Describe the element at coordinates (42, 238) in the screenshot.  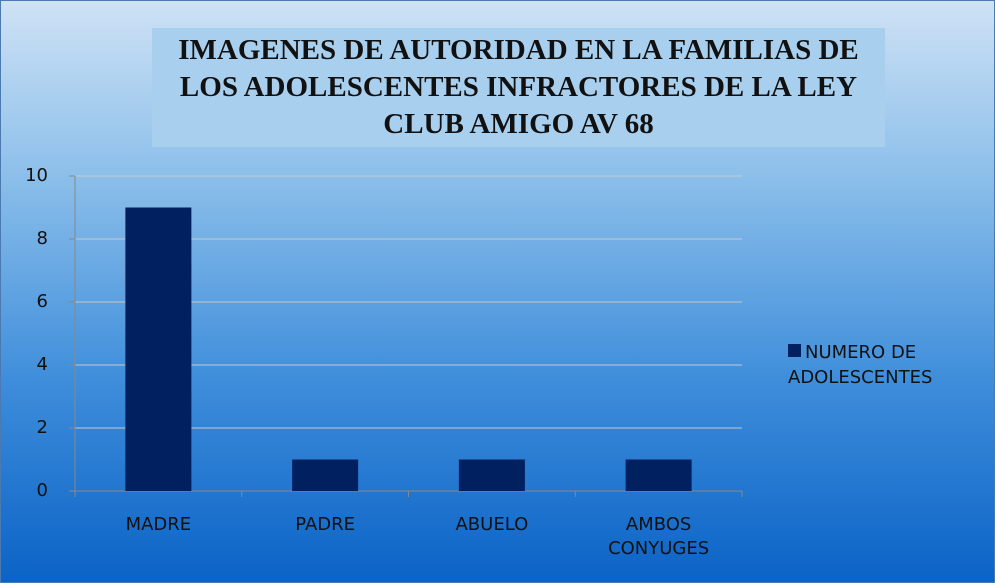
I see `y-tick-label: 8` at that location.